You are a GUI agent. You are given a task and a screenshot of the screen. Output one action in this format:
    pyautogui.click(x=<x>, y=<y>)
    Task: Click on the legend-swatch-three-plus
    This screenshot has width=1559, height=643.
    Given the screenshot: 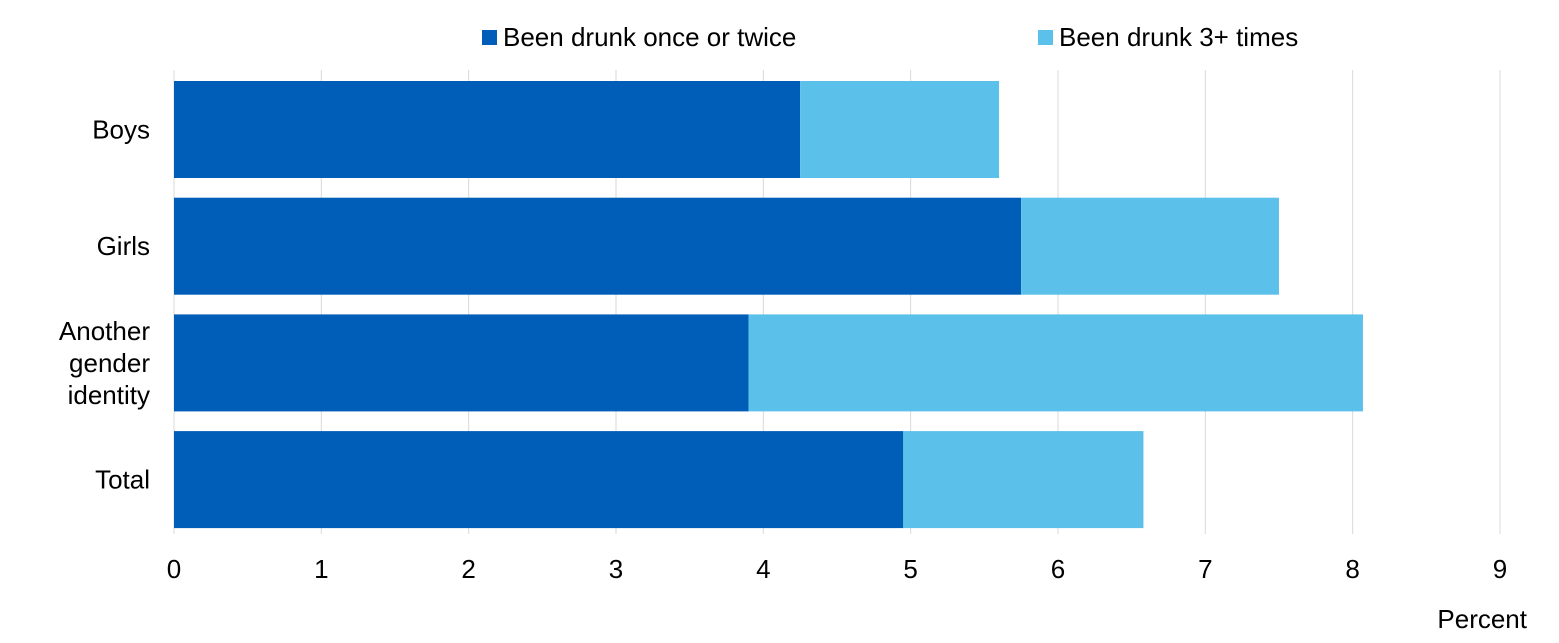 What is the action you would take?
    pyautogui.click(x=1045, y=37)
    